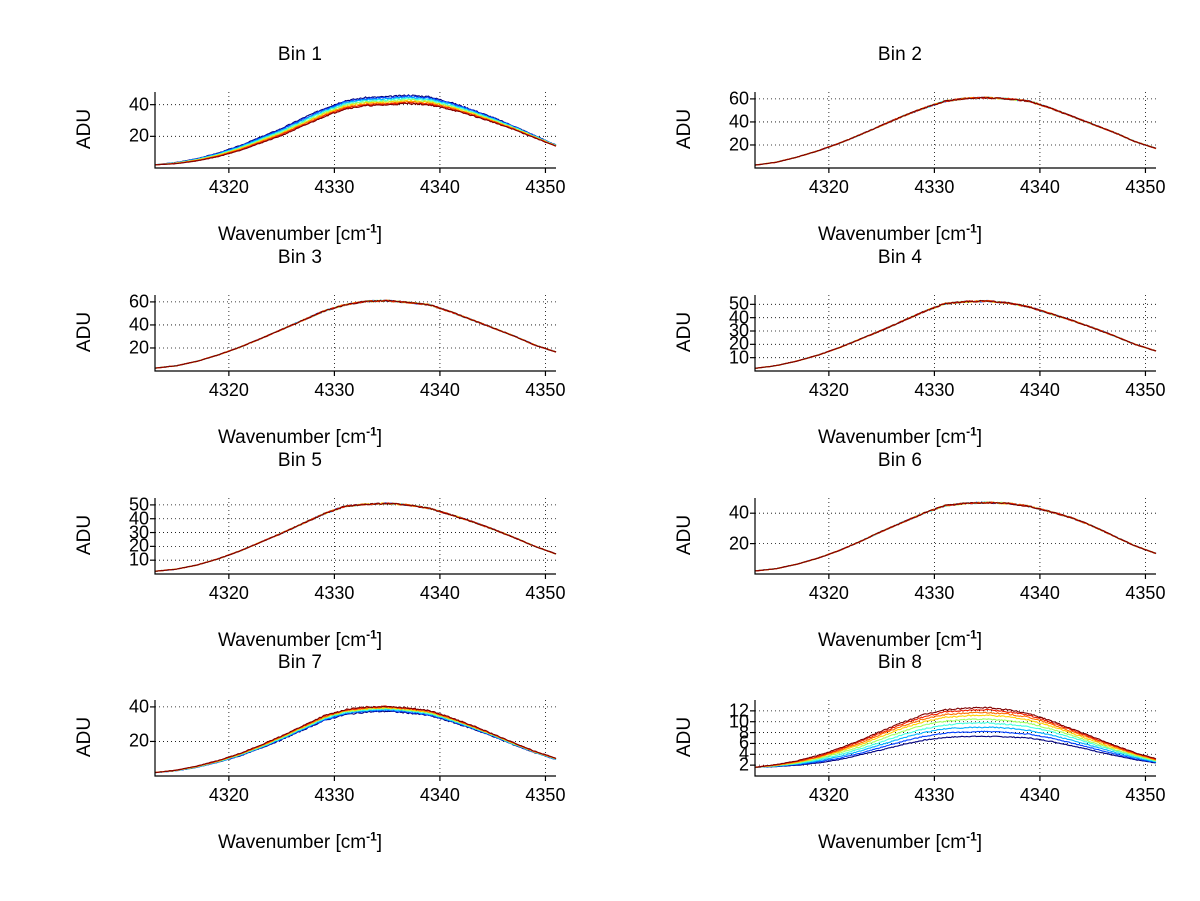 Image resolution: width=1200 pixels, height=901 pixels. I want to click on subplot-title: Bin 3, so click(300, 257).